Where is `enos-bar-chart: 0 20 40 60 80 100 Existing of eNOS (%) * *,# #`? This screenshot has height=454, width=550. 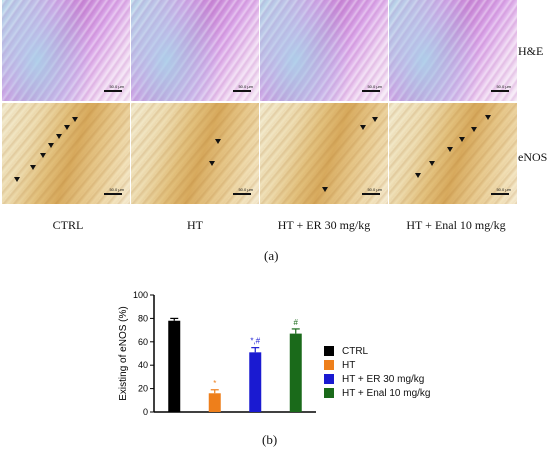
enos-bar-chart: 0 20 40 60 80 100 Existing of eNOS (%) * *,# # is located at coordinates (217, 353).